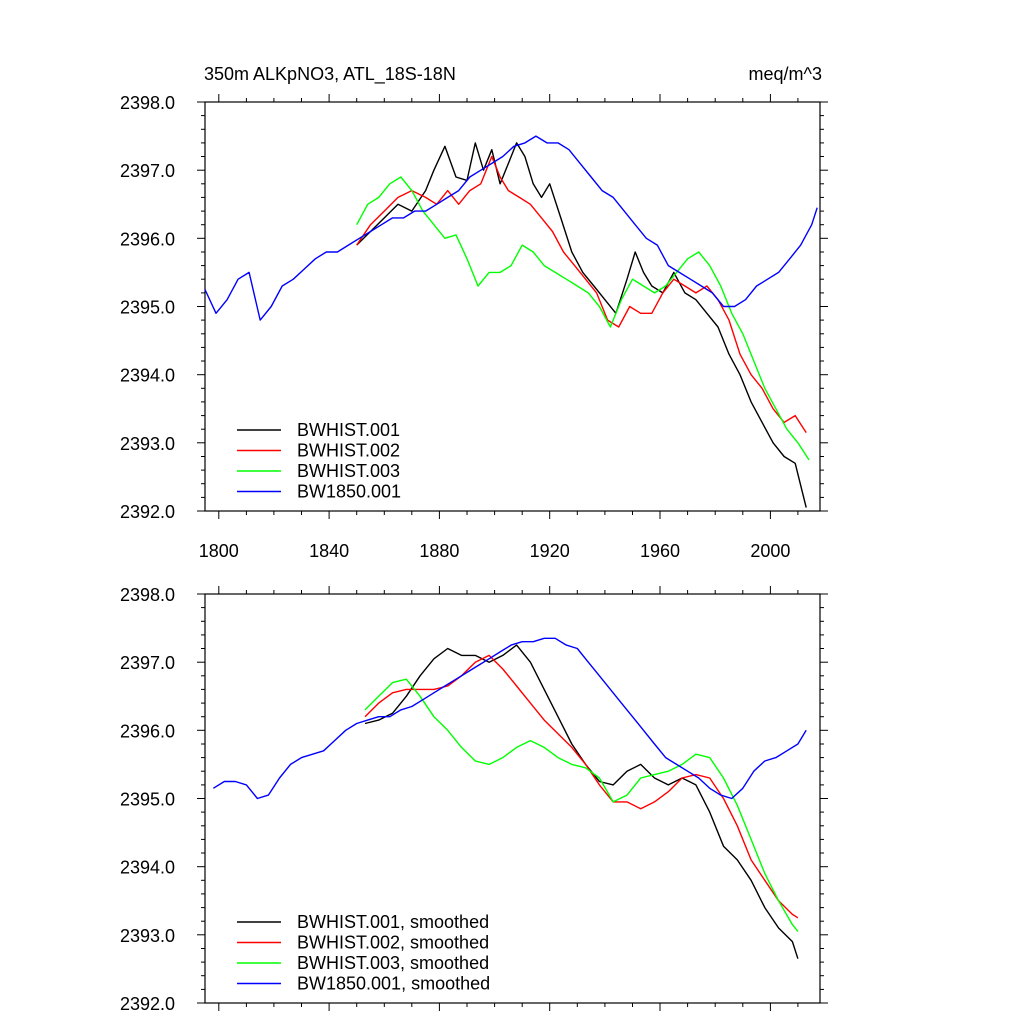 Image resolution: width=1024 pixels, height=1024 pixels. What do you see at coordinates (393, 943) in the screenshot?
I see `legend-label: BWHIST.002, smoothed` at bounding box center [393, 943].